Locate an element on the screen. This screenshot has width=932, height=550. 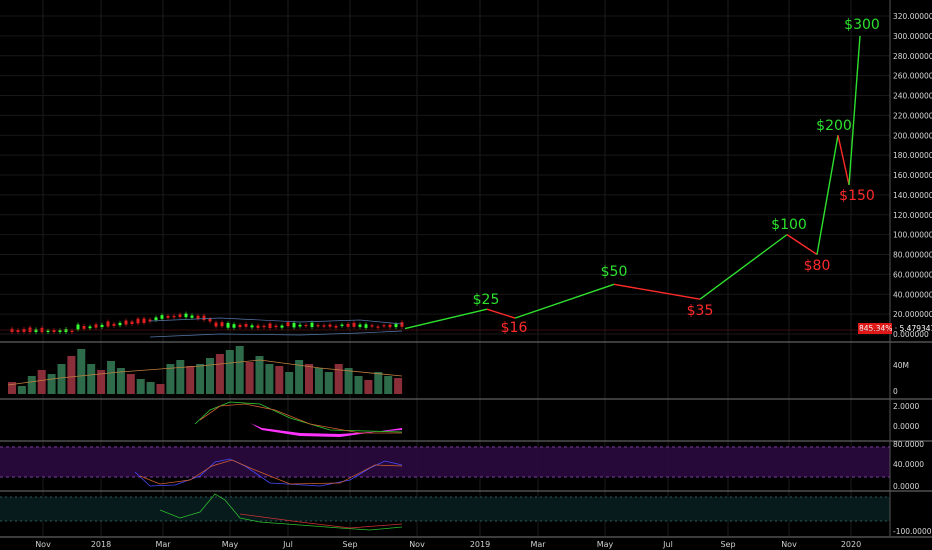
projection-label-7: $200 is located at coordinates (834, 126).